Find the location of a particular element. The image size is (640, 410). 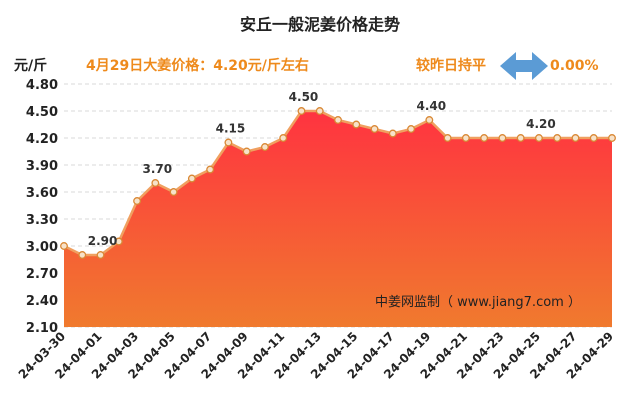

data-label: 2.90 is located at coordinates (103, 241).